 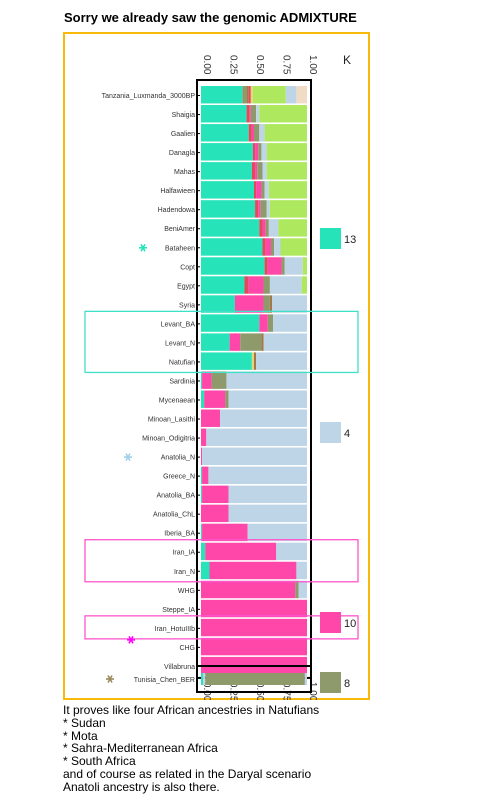 What do you see at coordinates (347, 60) in the screenshot?
I see `k-label: K` at bounding box center [347, 60].